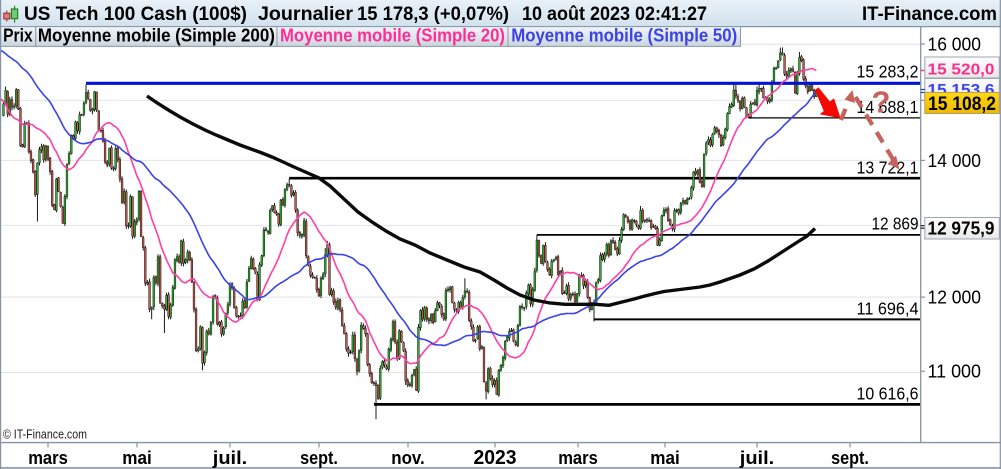 The image size is (1001, 469). Describe the element at coordinates (955, 45) in the screenshot. I see `svg-text: 16 000` at that location.